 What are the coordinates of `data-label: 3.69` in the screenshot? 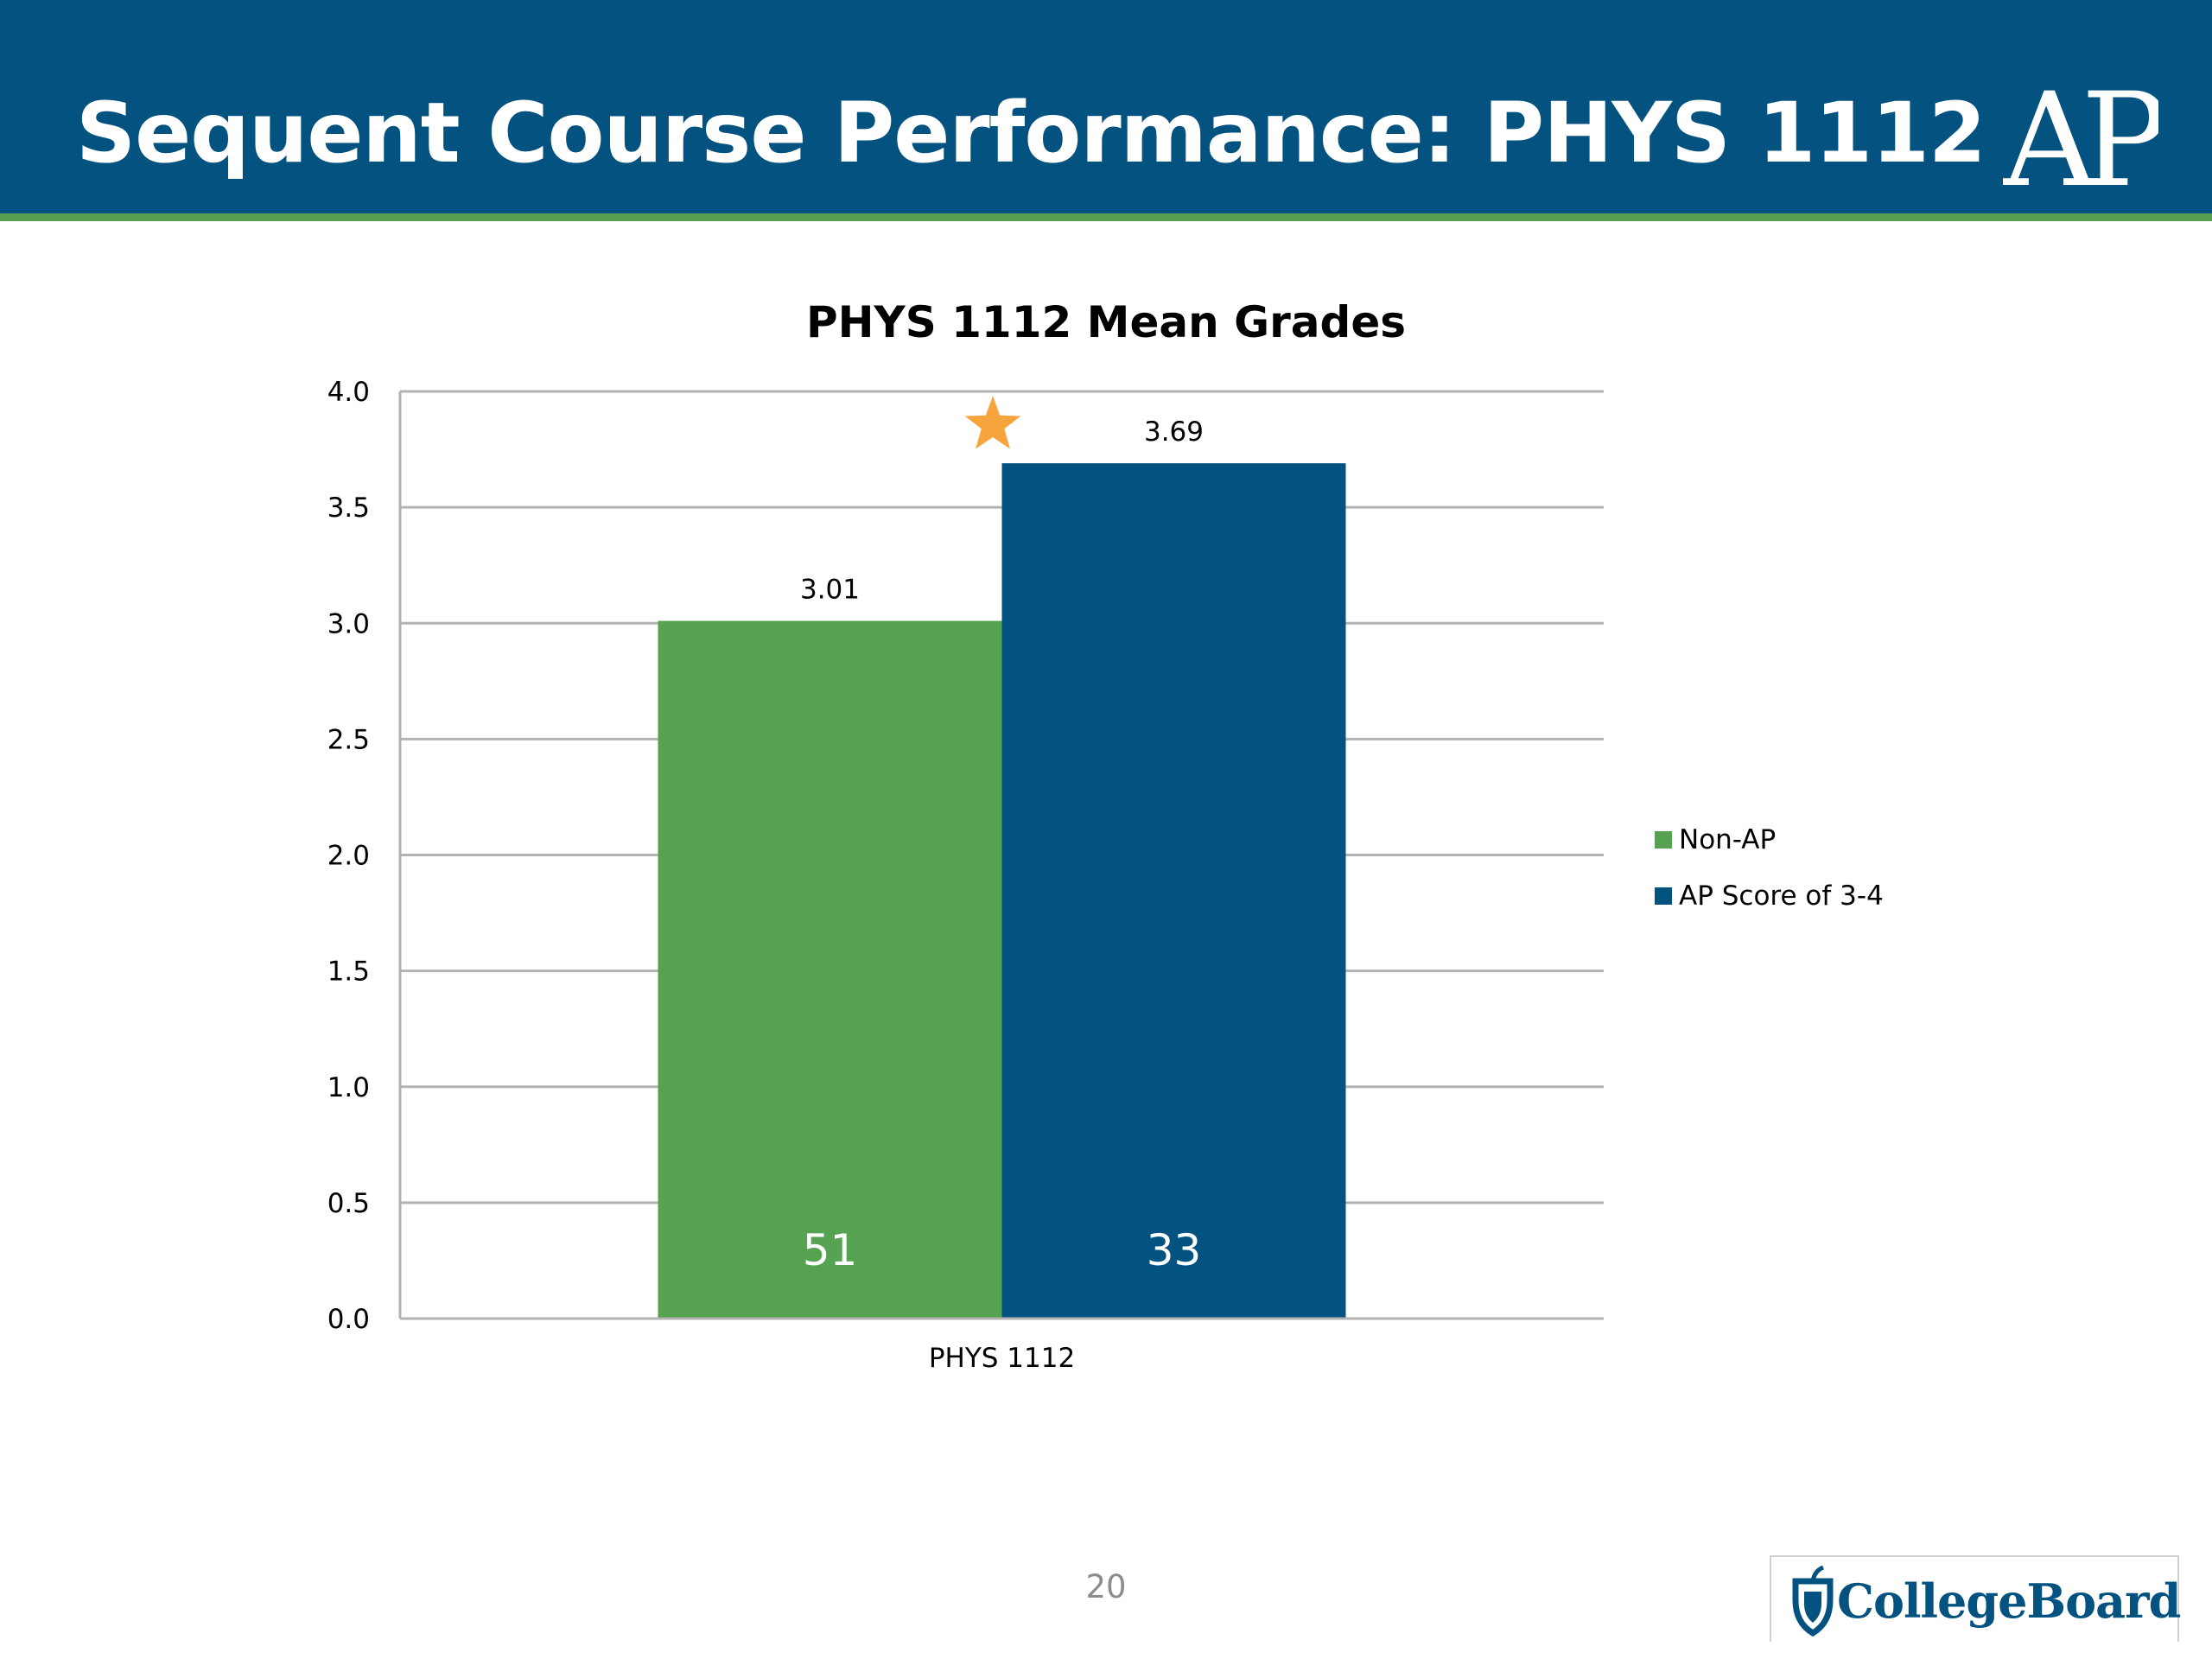 It's located at (1174, 432).